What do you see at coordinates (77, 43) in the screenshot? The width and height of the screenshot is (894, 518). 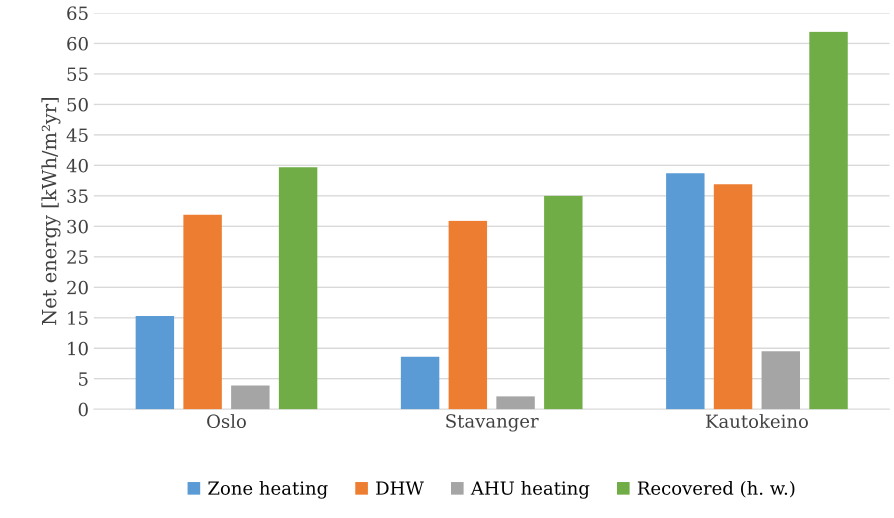 I see `y-tick-label: 60` at bounding box center [77, 43].